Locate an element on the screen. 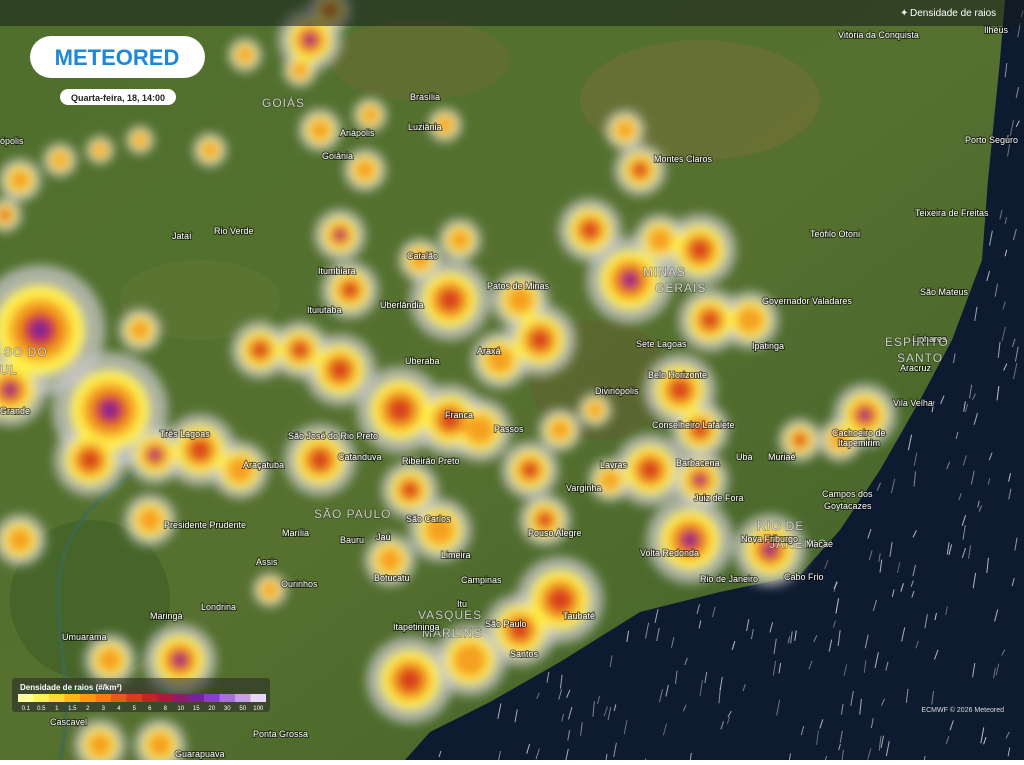 This screenshot has width=1024, height=765. city-label: Jataí is located at coordinates (182, 236).